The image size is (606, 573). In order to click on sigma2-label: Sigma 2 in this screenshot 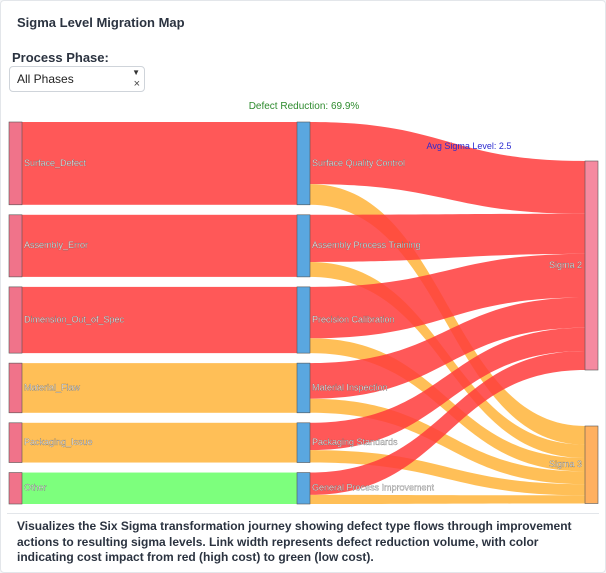, I will do `click(565, 265)`.